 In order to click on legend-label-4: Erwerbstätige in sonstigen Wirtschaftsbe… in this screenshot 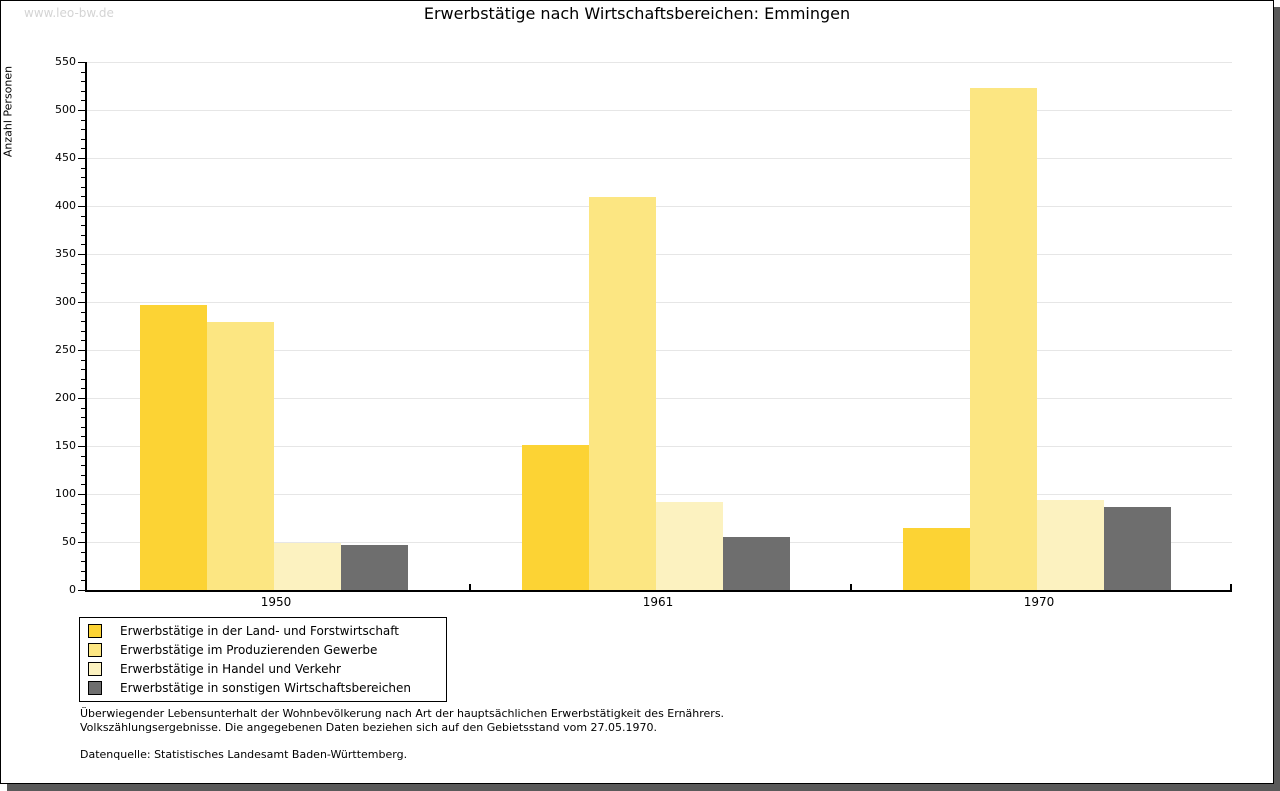, I will do `click(266, 687)`.